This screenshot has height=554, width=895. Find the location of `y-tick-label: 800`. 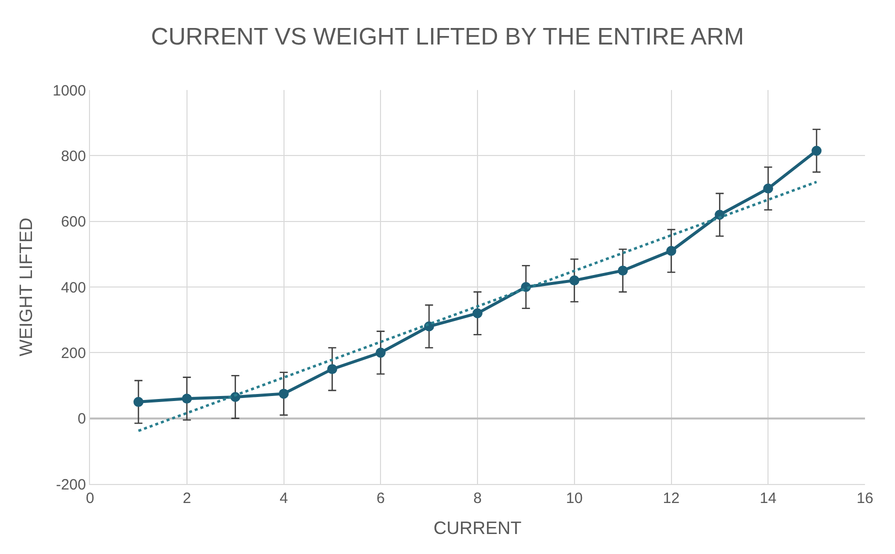

y-tick-label: 800 is located at coordinates (73, 156).